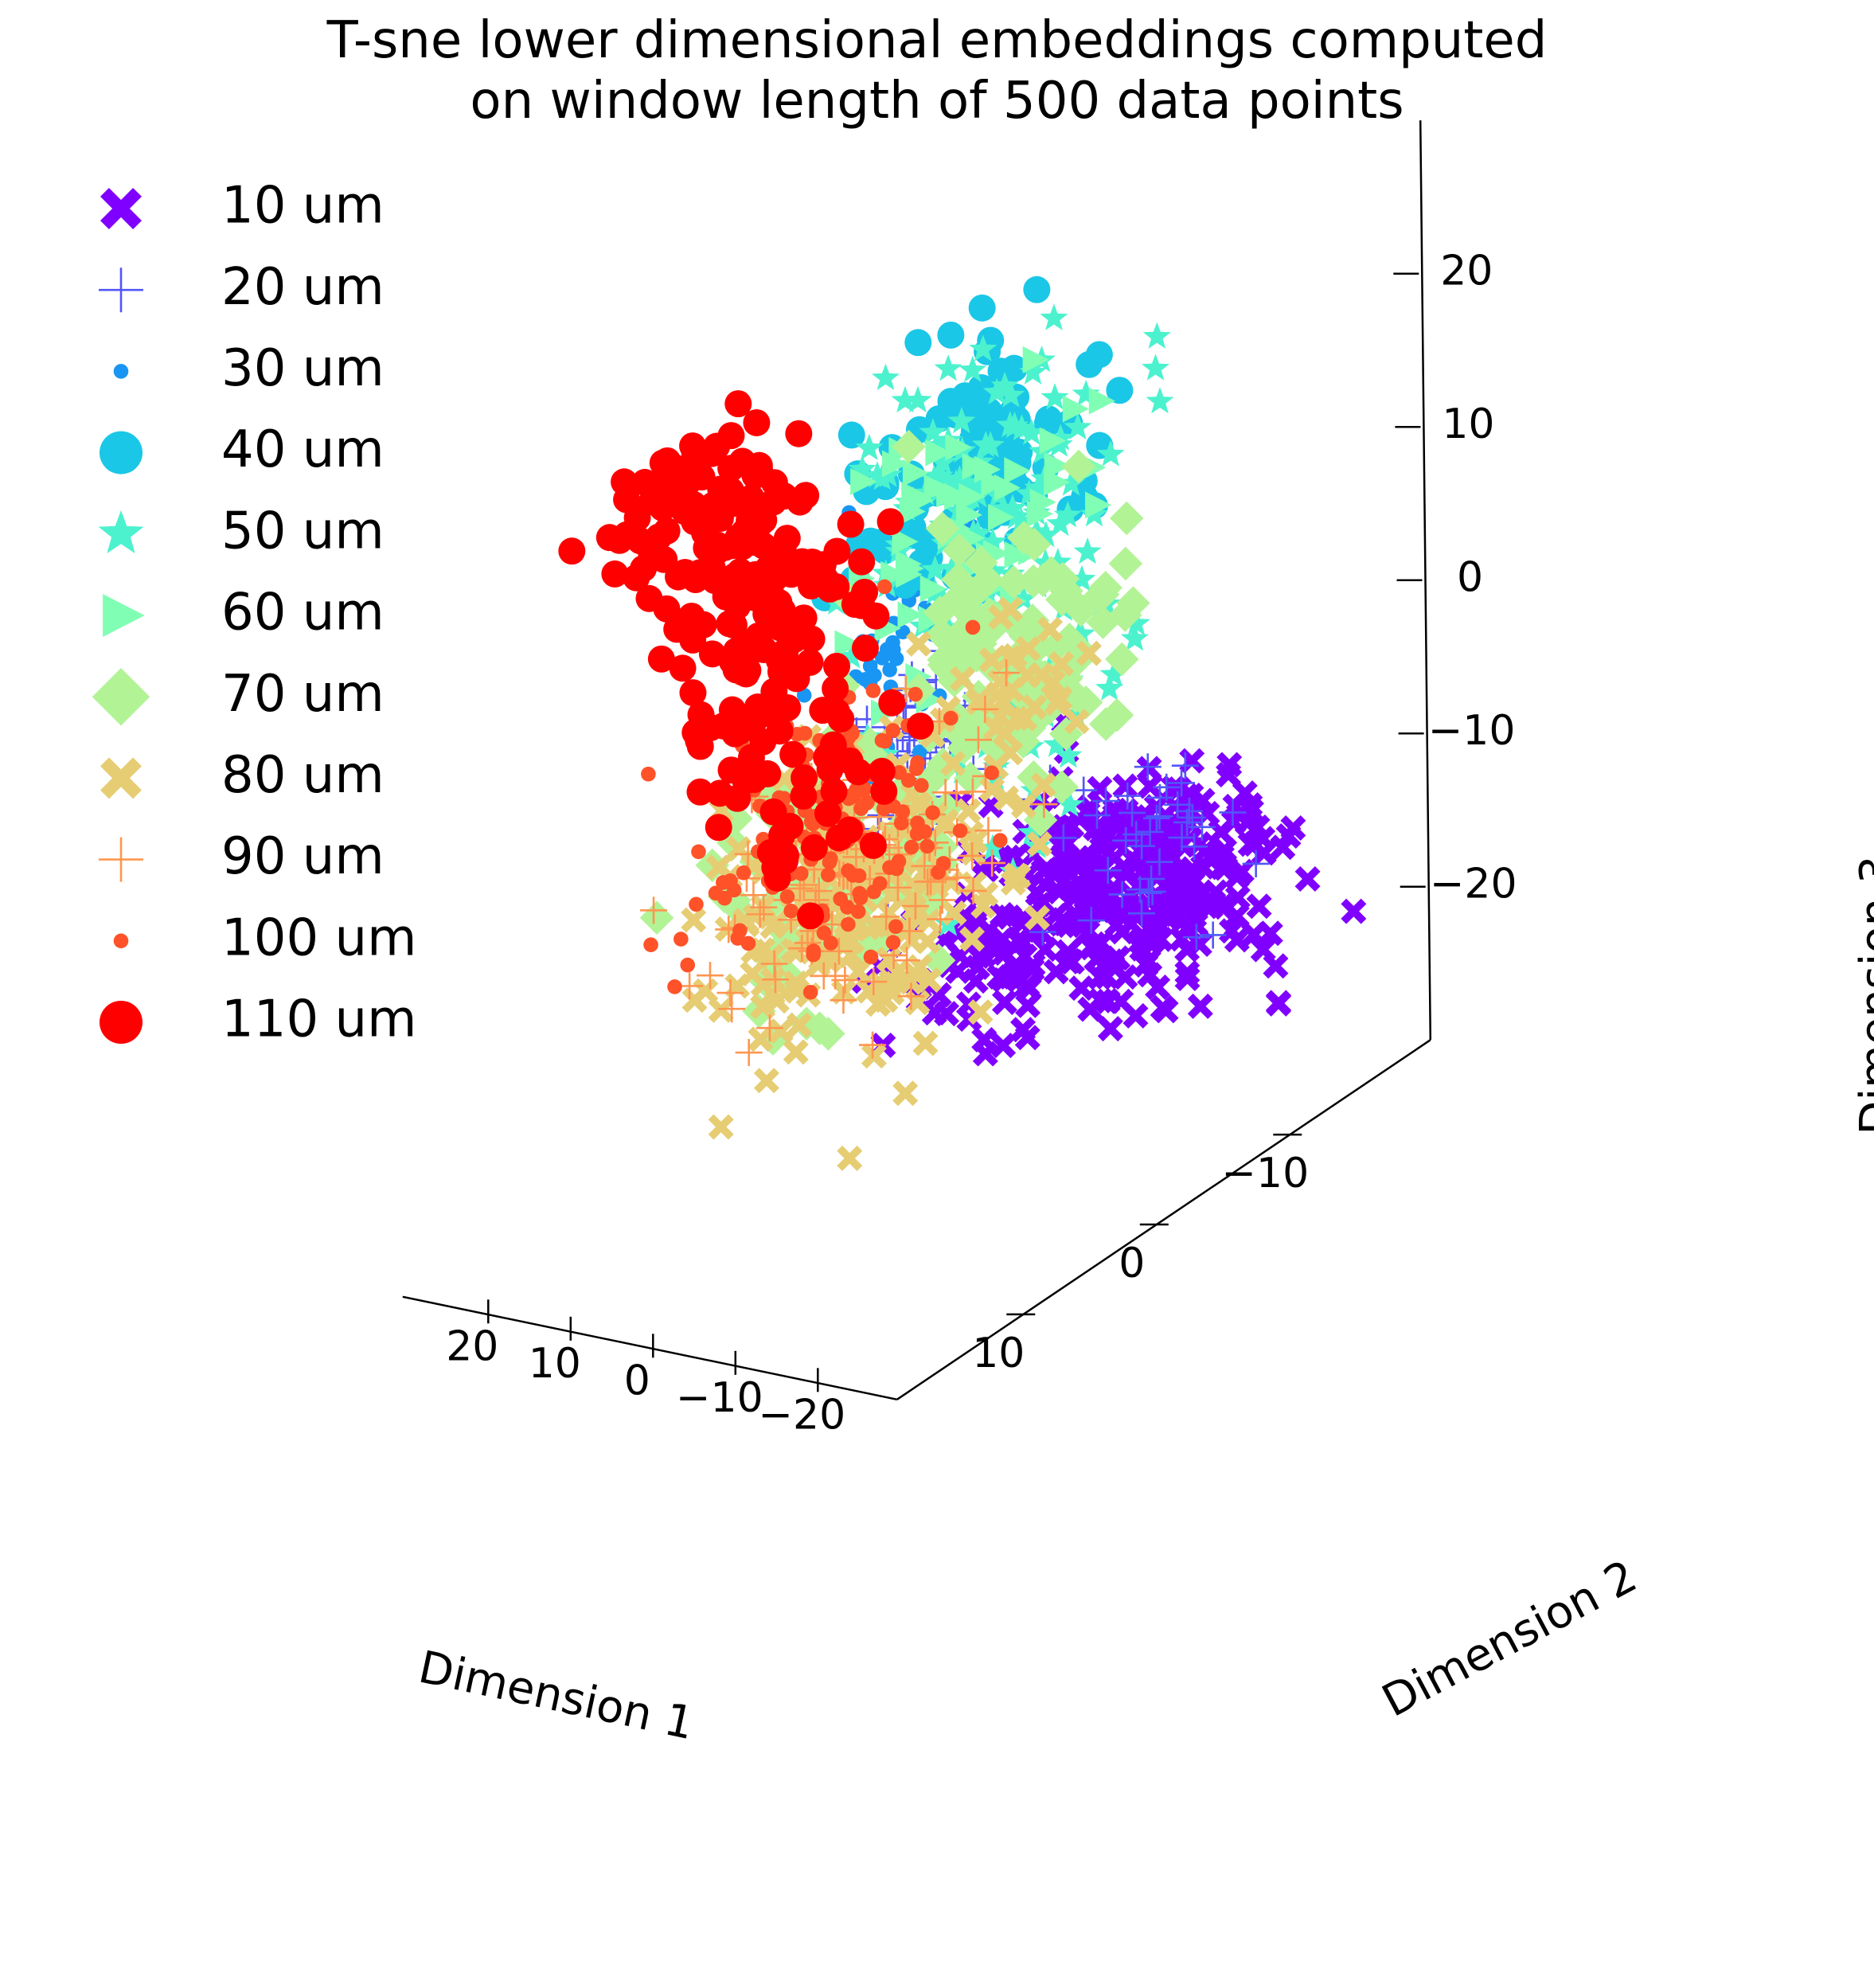 This screenshot has width=1874, height=1988. I want to click on y-axis-line, so click(1163, 1219).